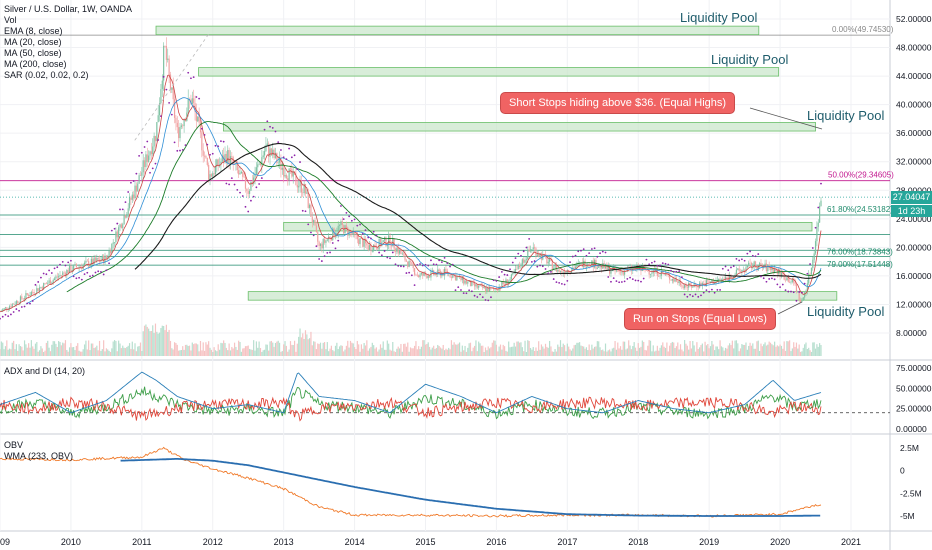 The height and width of the screenshot is (550, 932). What do you see at coordinates (914, 247) in the screenshot?
I see `price-tick-label: 20.00000` at bounding box center [914, 247].